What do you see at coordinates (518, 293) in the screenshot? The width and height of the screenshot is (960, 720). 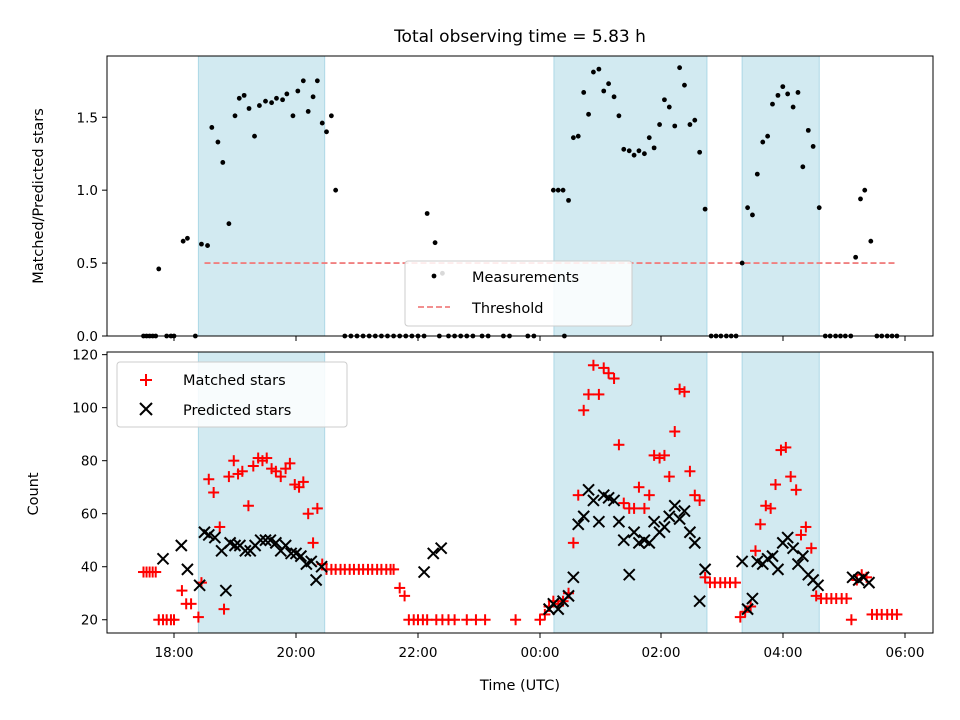 I see `top-legend-box` at bounding box center [518, 293].